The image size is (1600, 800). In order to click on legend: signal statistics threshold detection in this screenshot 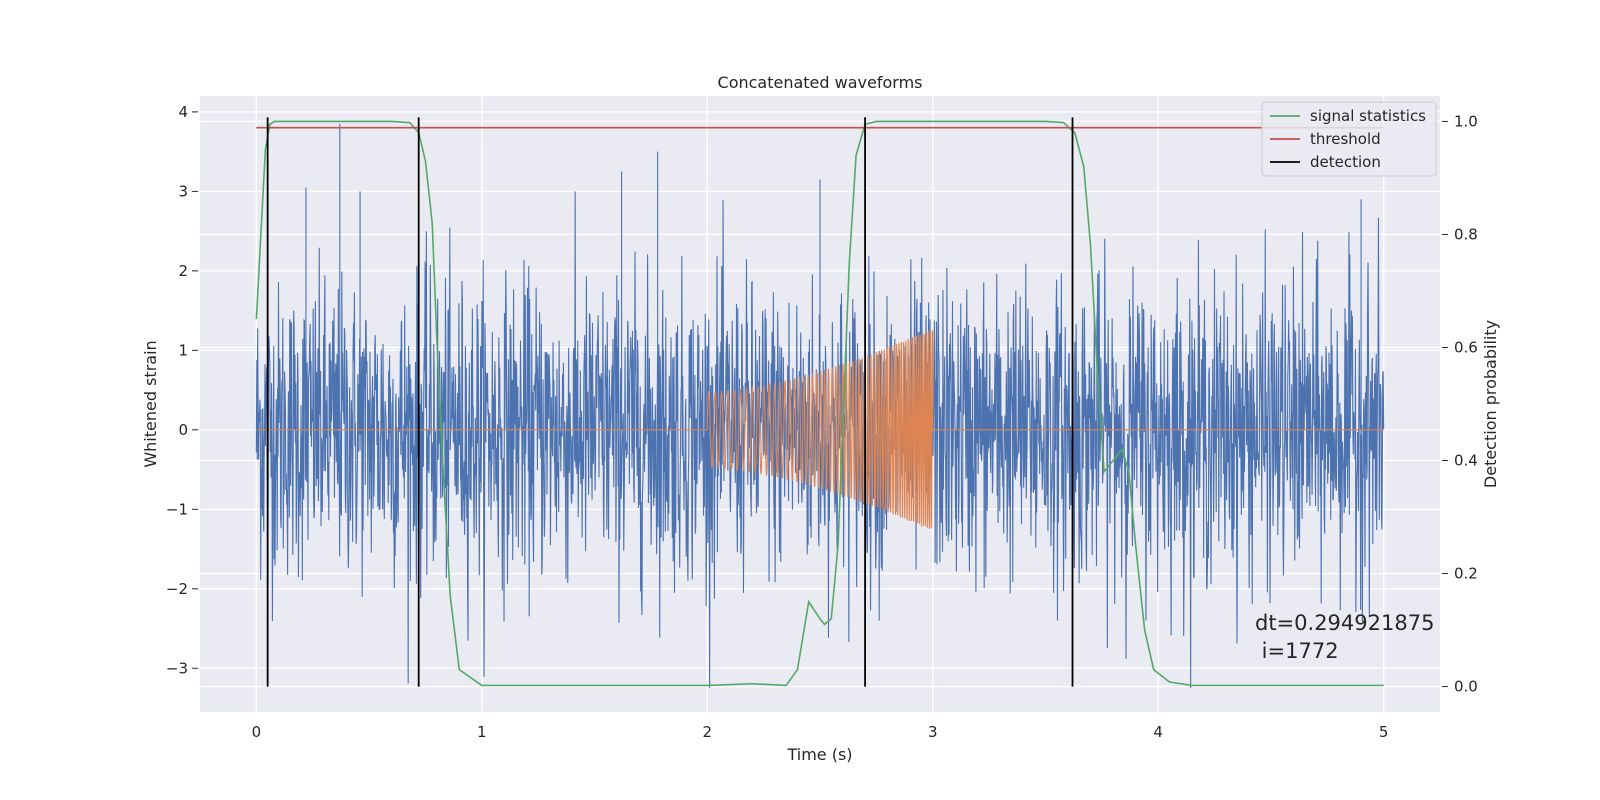, I will do `click(1349, 139)`.